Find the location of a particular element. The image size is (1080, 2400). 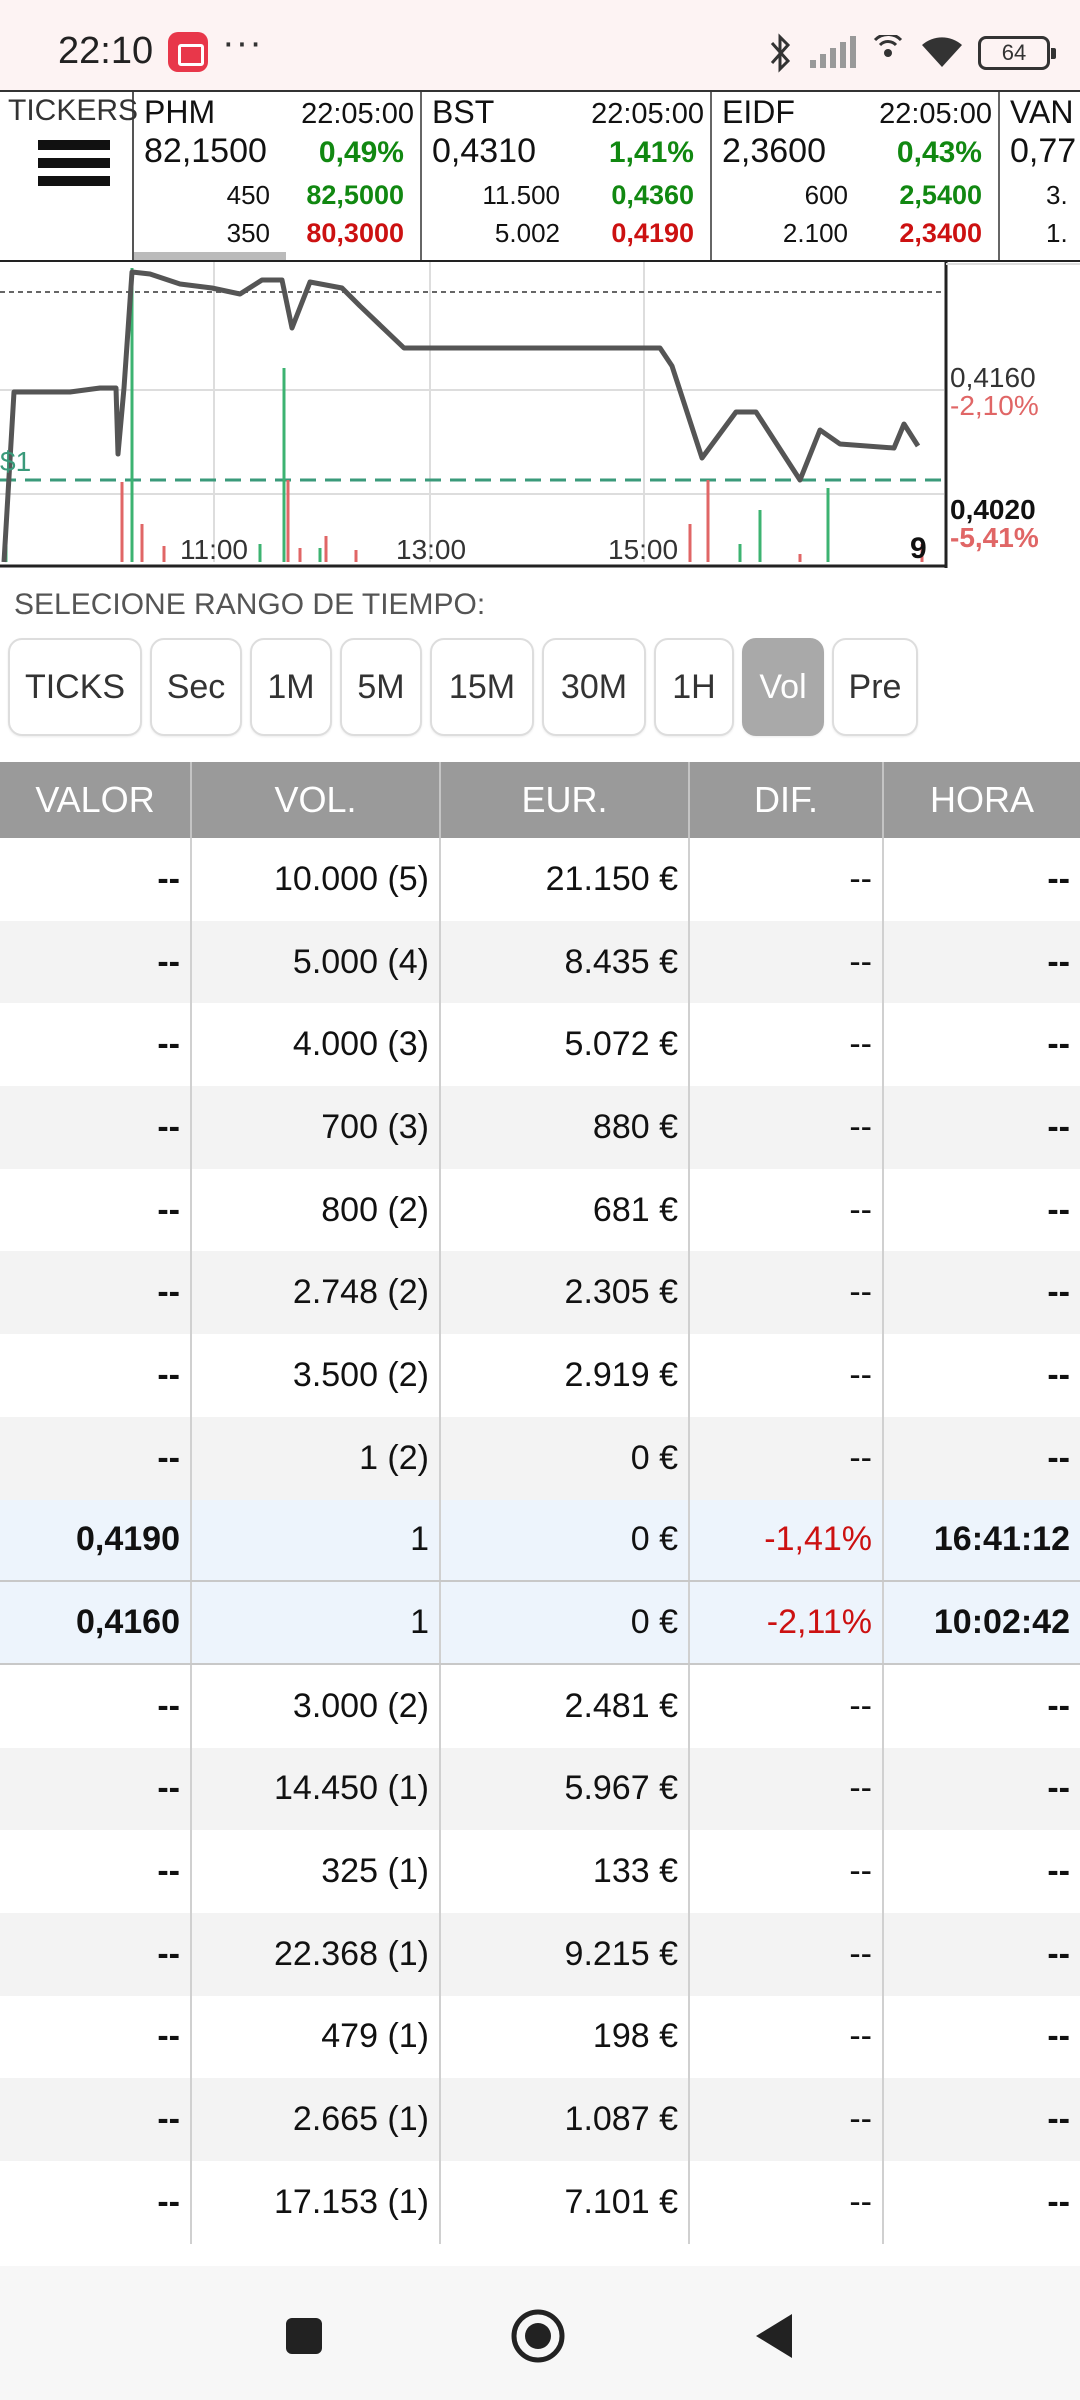

table-row: -- 2.665 (1) 1.087 € -- -- is located at coordinates (540, 2119).